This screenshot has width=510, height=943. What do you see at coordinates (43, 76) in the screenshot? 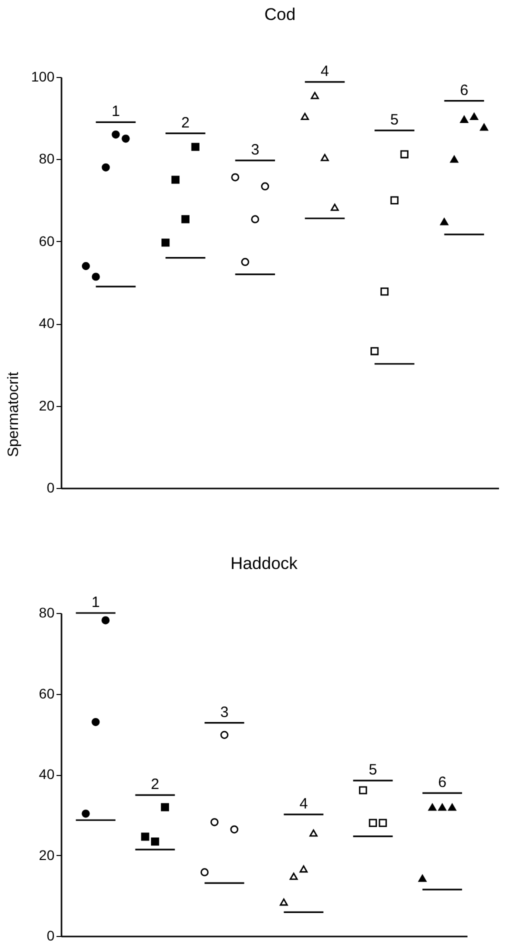
I see `y-tick-label: 100` at bounding box center [43, 76].